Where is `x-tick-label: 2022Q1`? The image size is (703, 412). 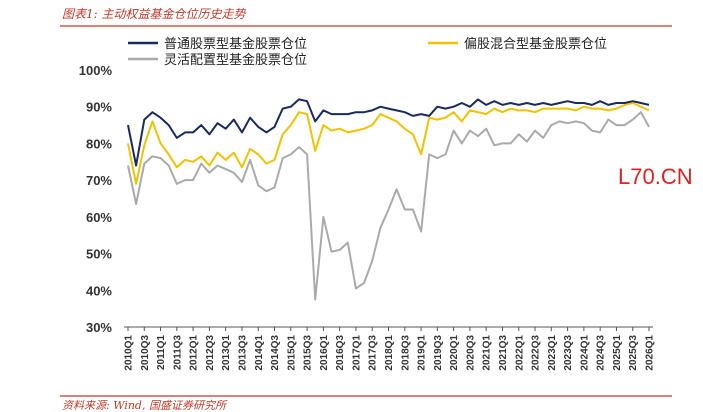
x-tick-label: 2022Q1 is located at coordinates (519, 353).